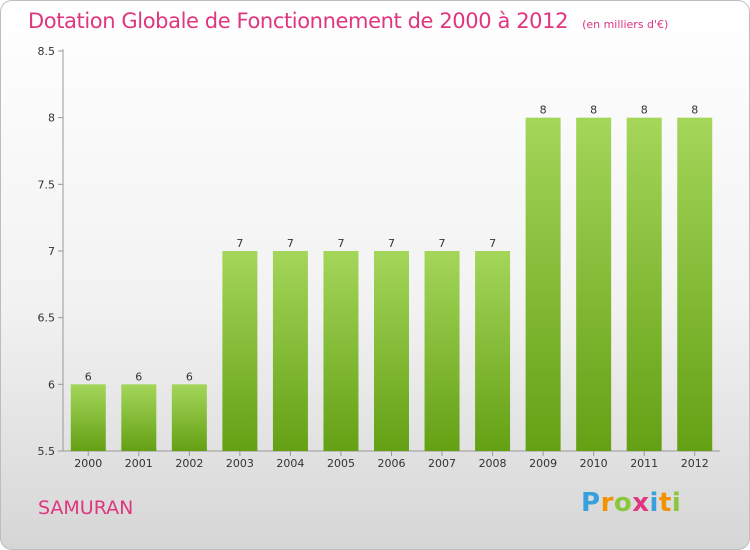  I want to click on chart-subtitle: (en milliers d'€), so click(625, 24).